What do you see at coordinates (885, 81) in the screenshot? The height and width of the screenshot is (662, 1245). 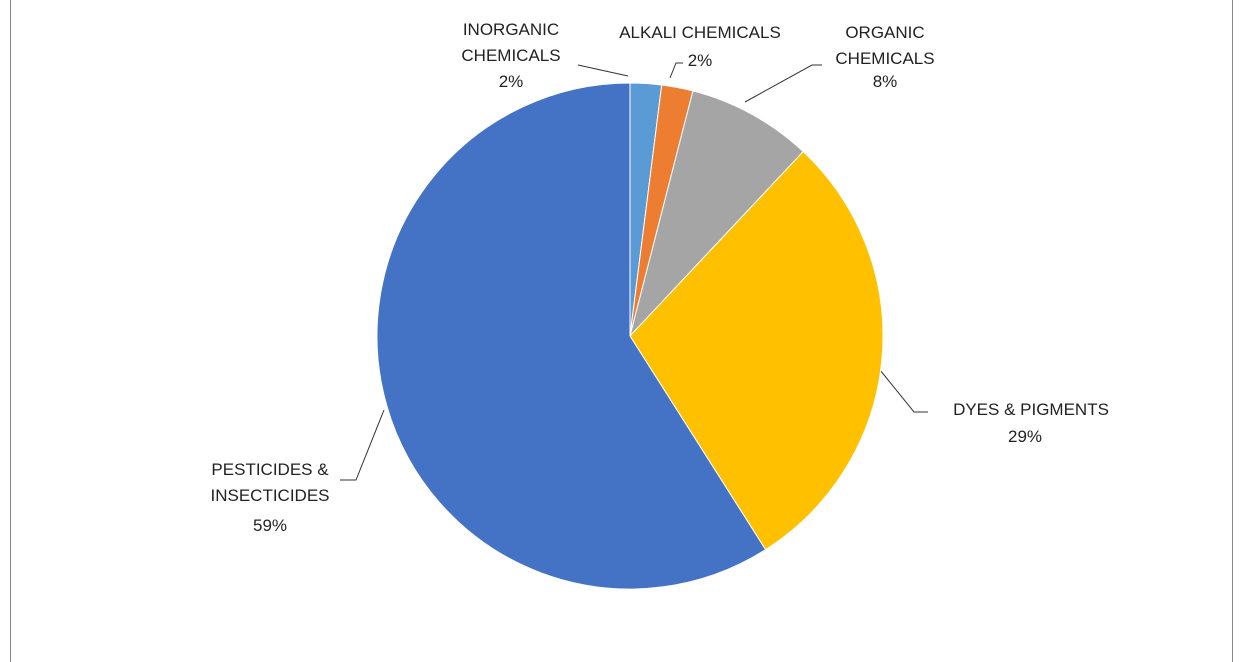 I see `slice-value-label: 8%` at bounding box center [885, 81].